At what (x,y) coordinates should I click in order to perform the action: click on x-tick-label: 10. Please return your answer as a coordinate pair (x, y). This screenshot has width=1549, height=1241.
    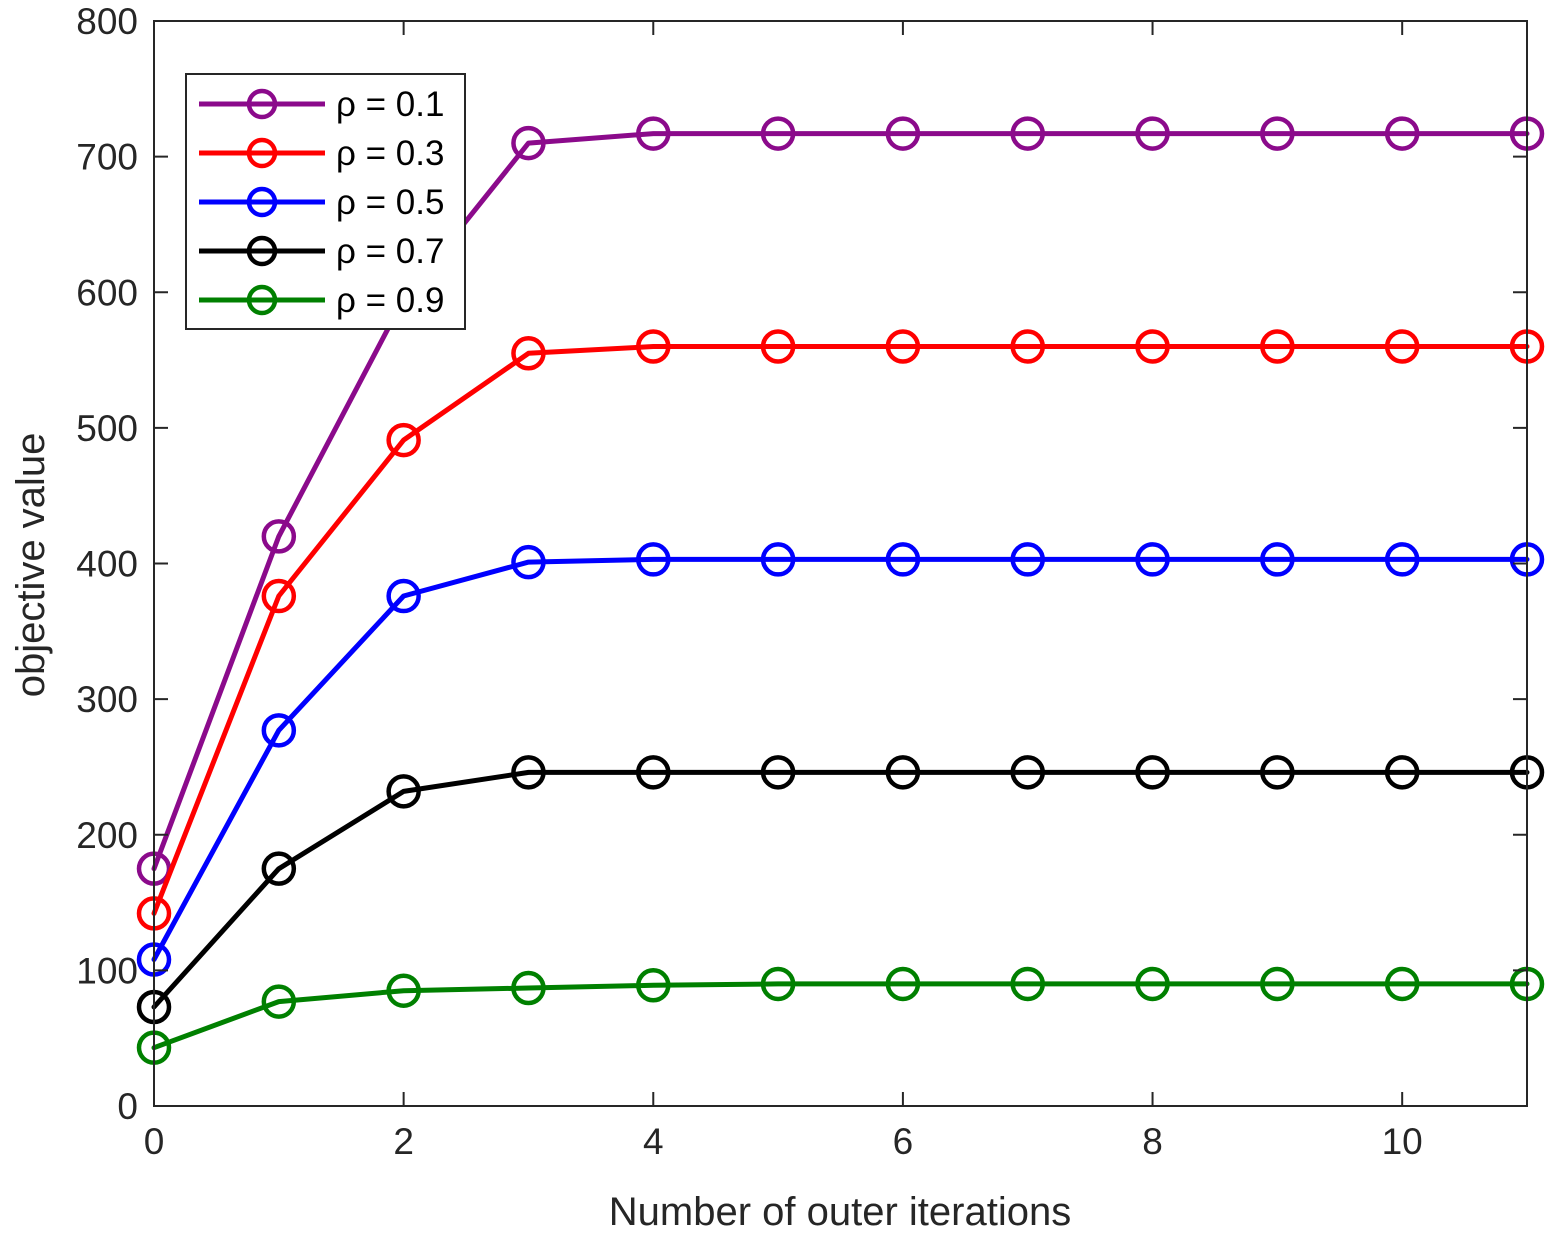
    Looking at the image, I should click on (1402, 1141).